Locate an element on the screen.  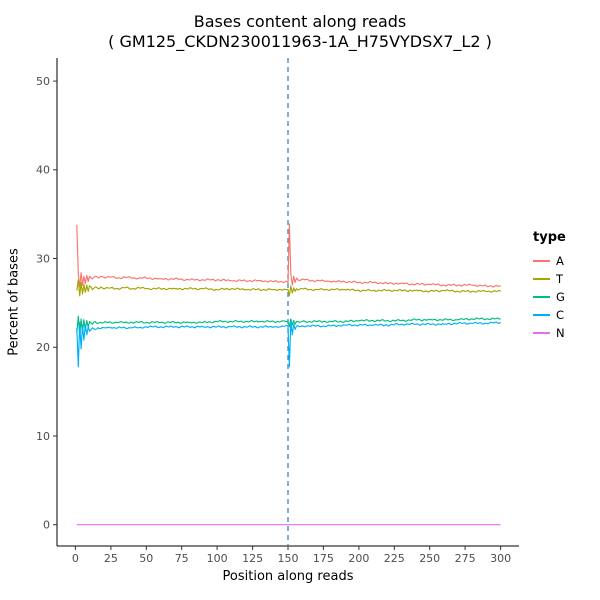
legend-label-C: C is located at coordinates (560, 315).